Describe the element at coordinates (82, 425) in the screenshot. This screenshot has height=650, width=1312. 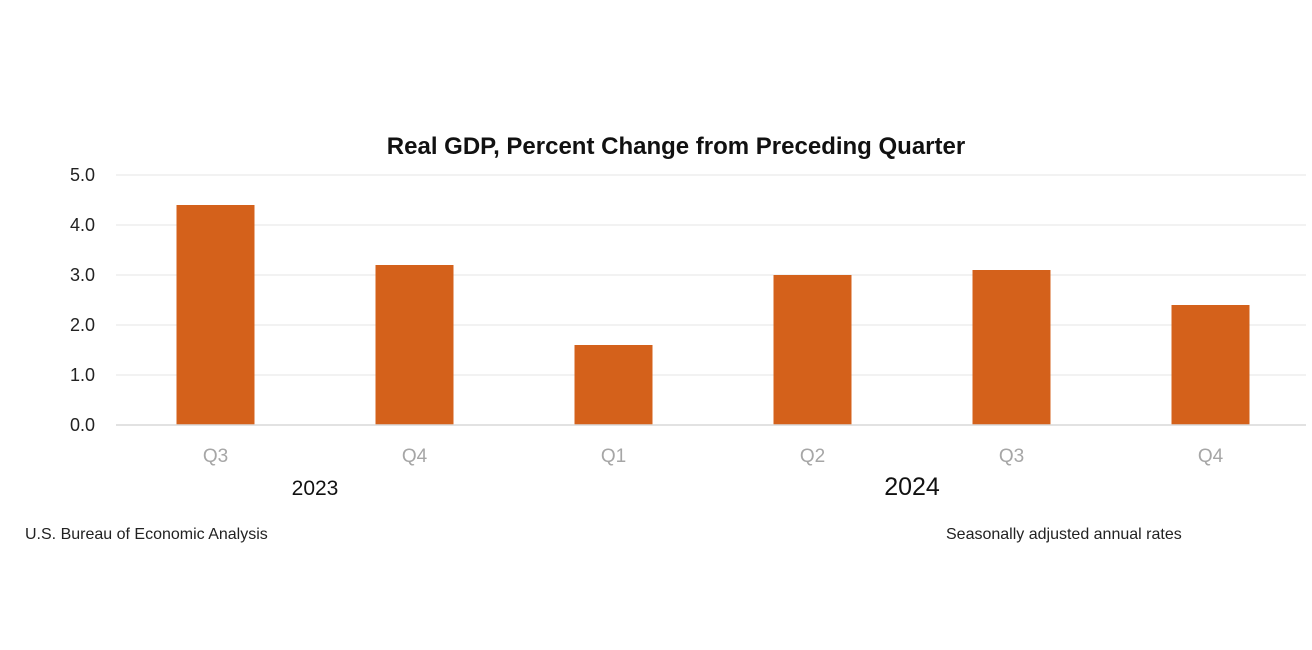
I see `y-tick-label: 0.0` at that location.